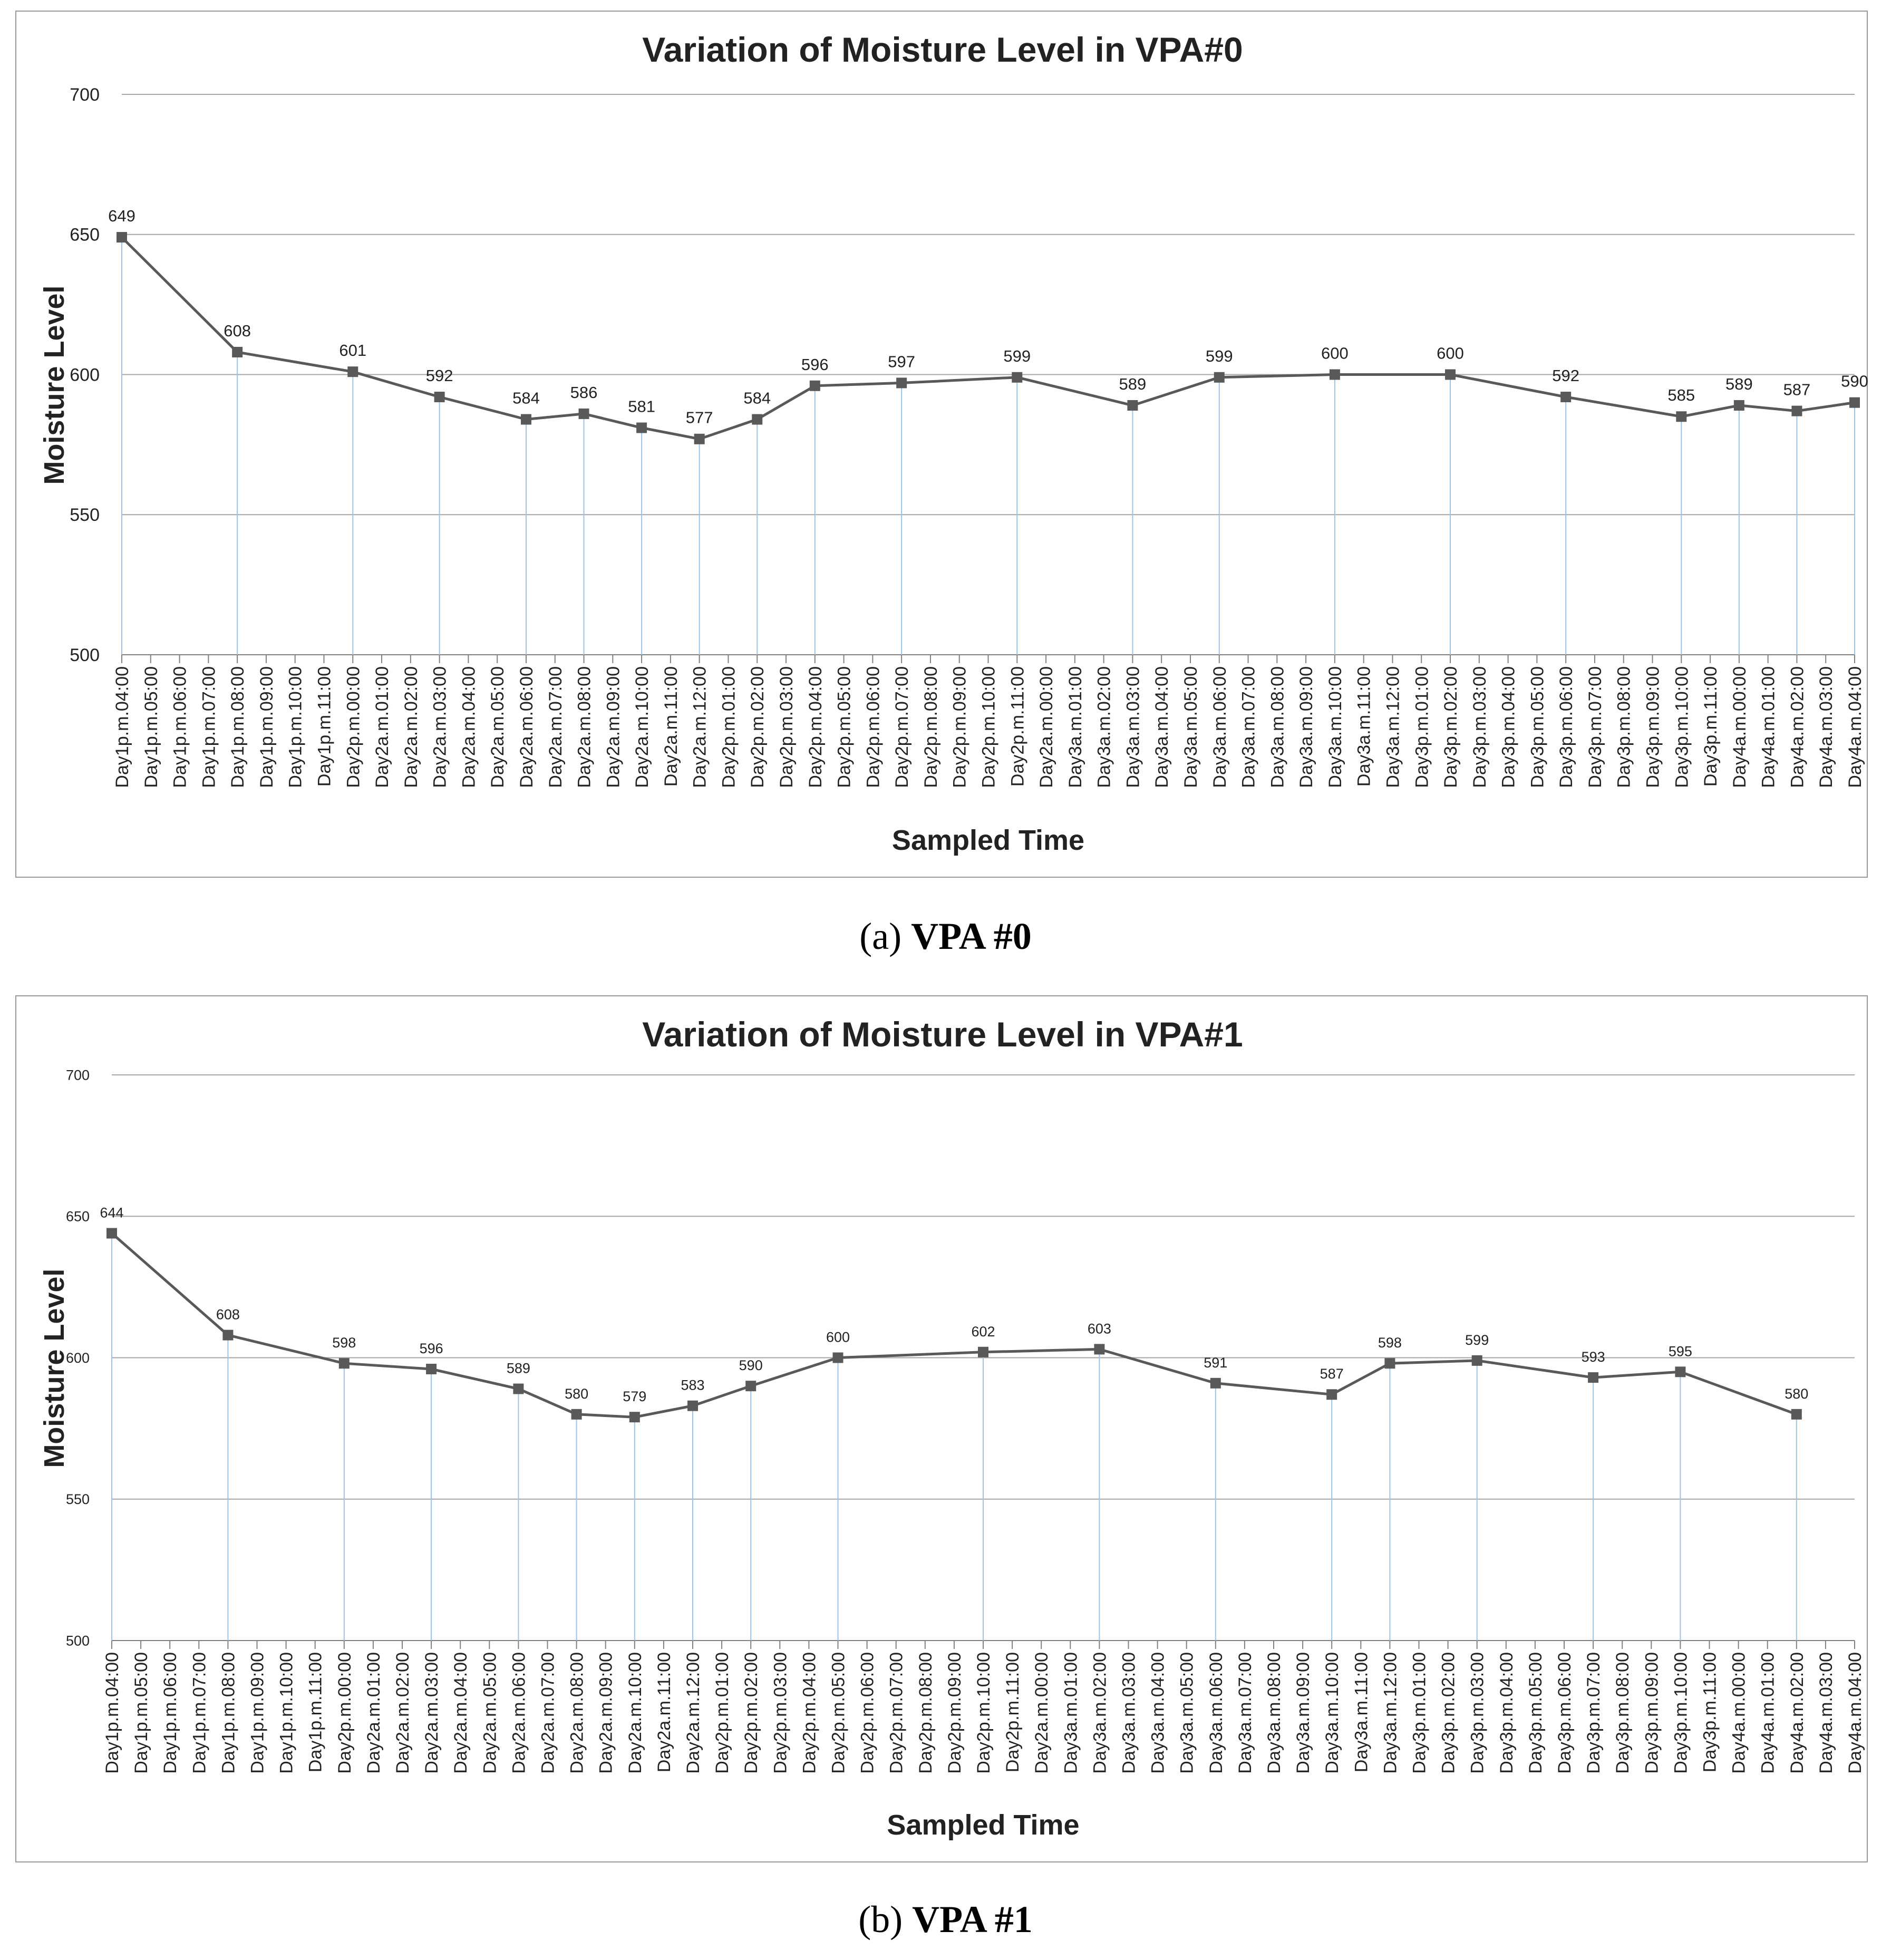 The image size is (1891, 1960). I want to click on data-label: 599, so click(1017, 356).